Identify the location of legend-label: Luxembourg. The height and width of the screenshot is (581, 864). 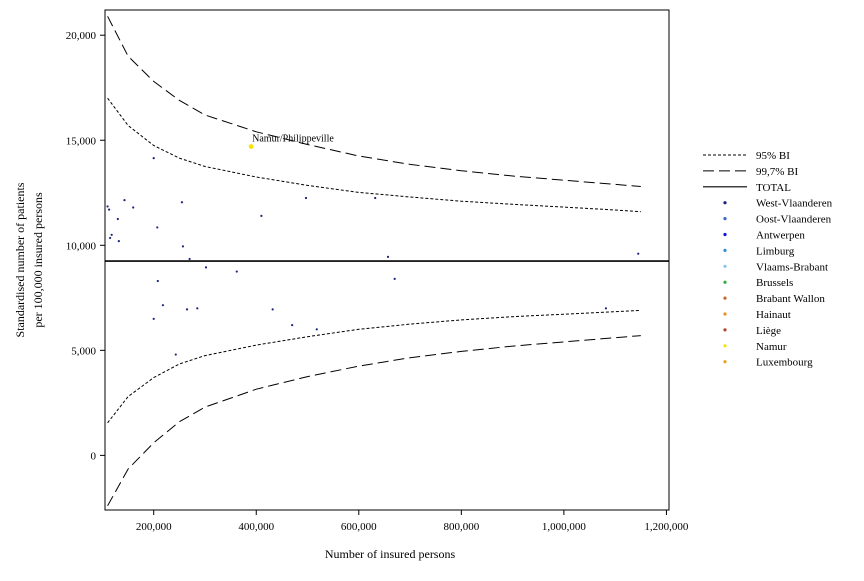
(784, 363).